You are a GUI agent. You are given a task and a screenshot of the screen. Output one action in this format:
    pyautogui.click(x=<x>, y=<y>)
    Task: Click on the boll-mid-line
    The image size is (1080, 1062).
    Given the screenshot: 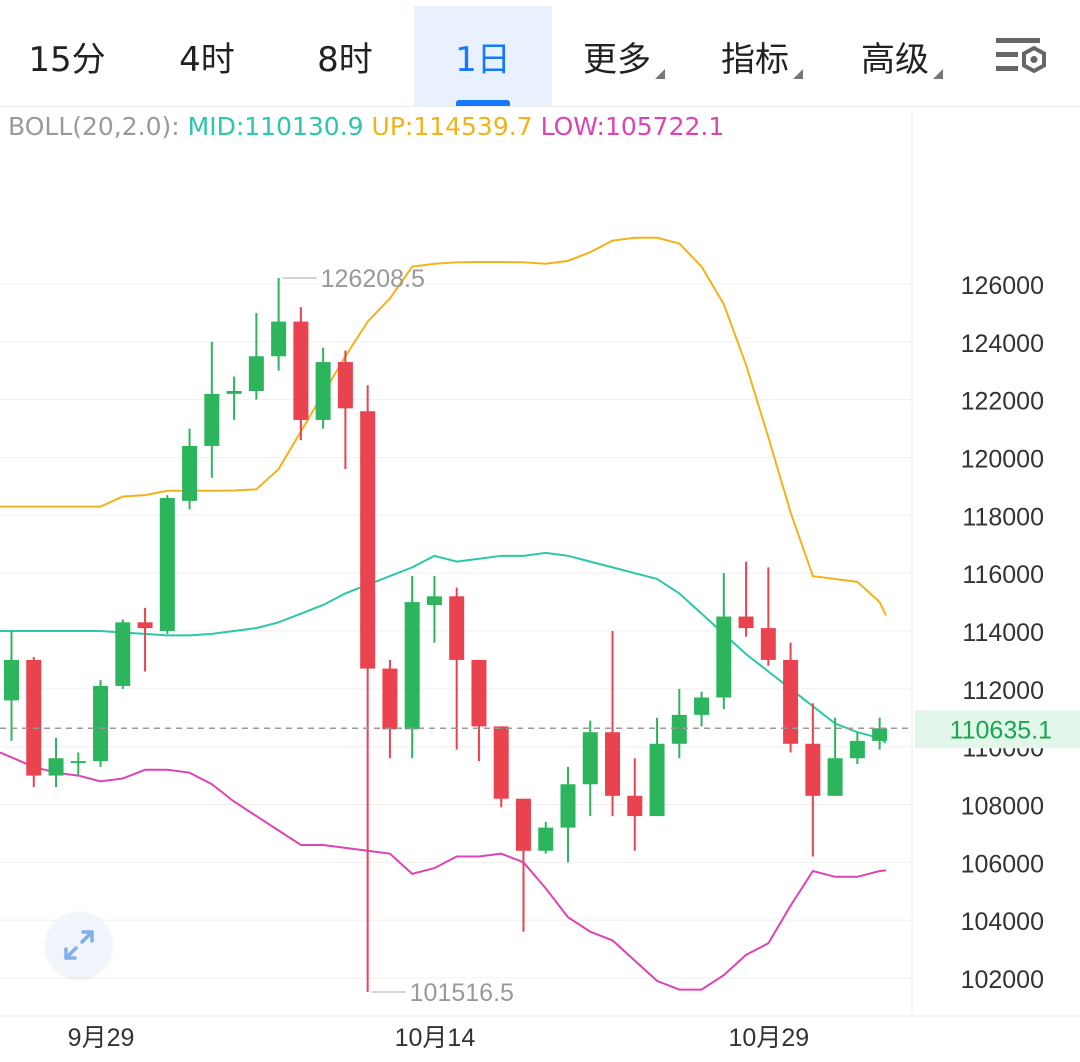 What is the action you would take?
    pyautogui.click(x=443, y=647)
    